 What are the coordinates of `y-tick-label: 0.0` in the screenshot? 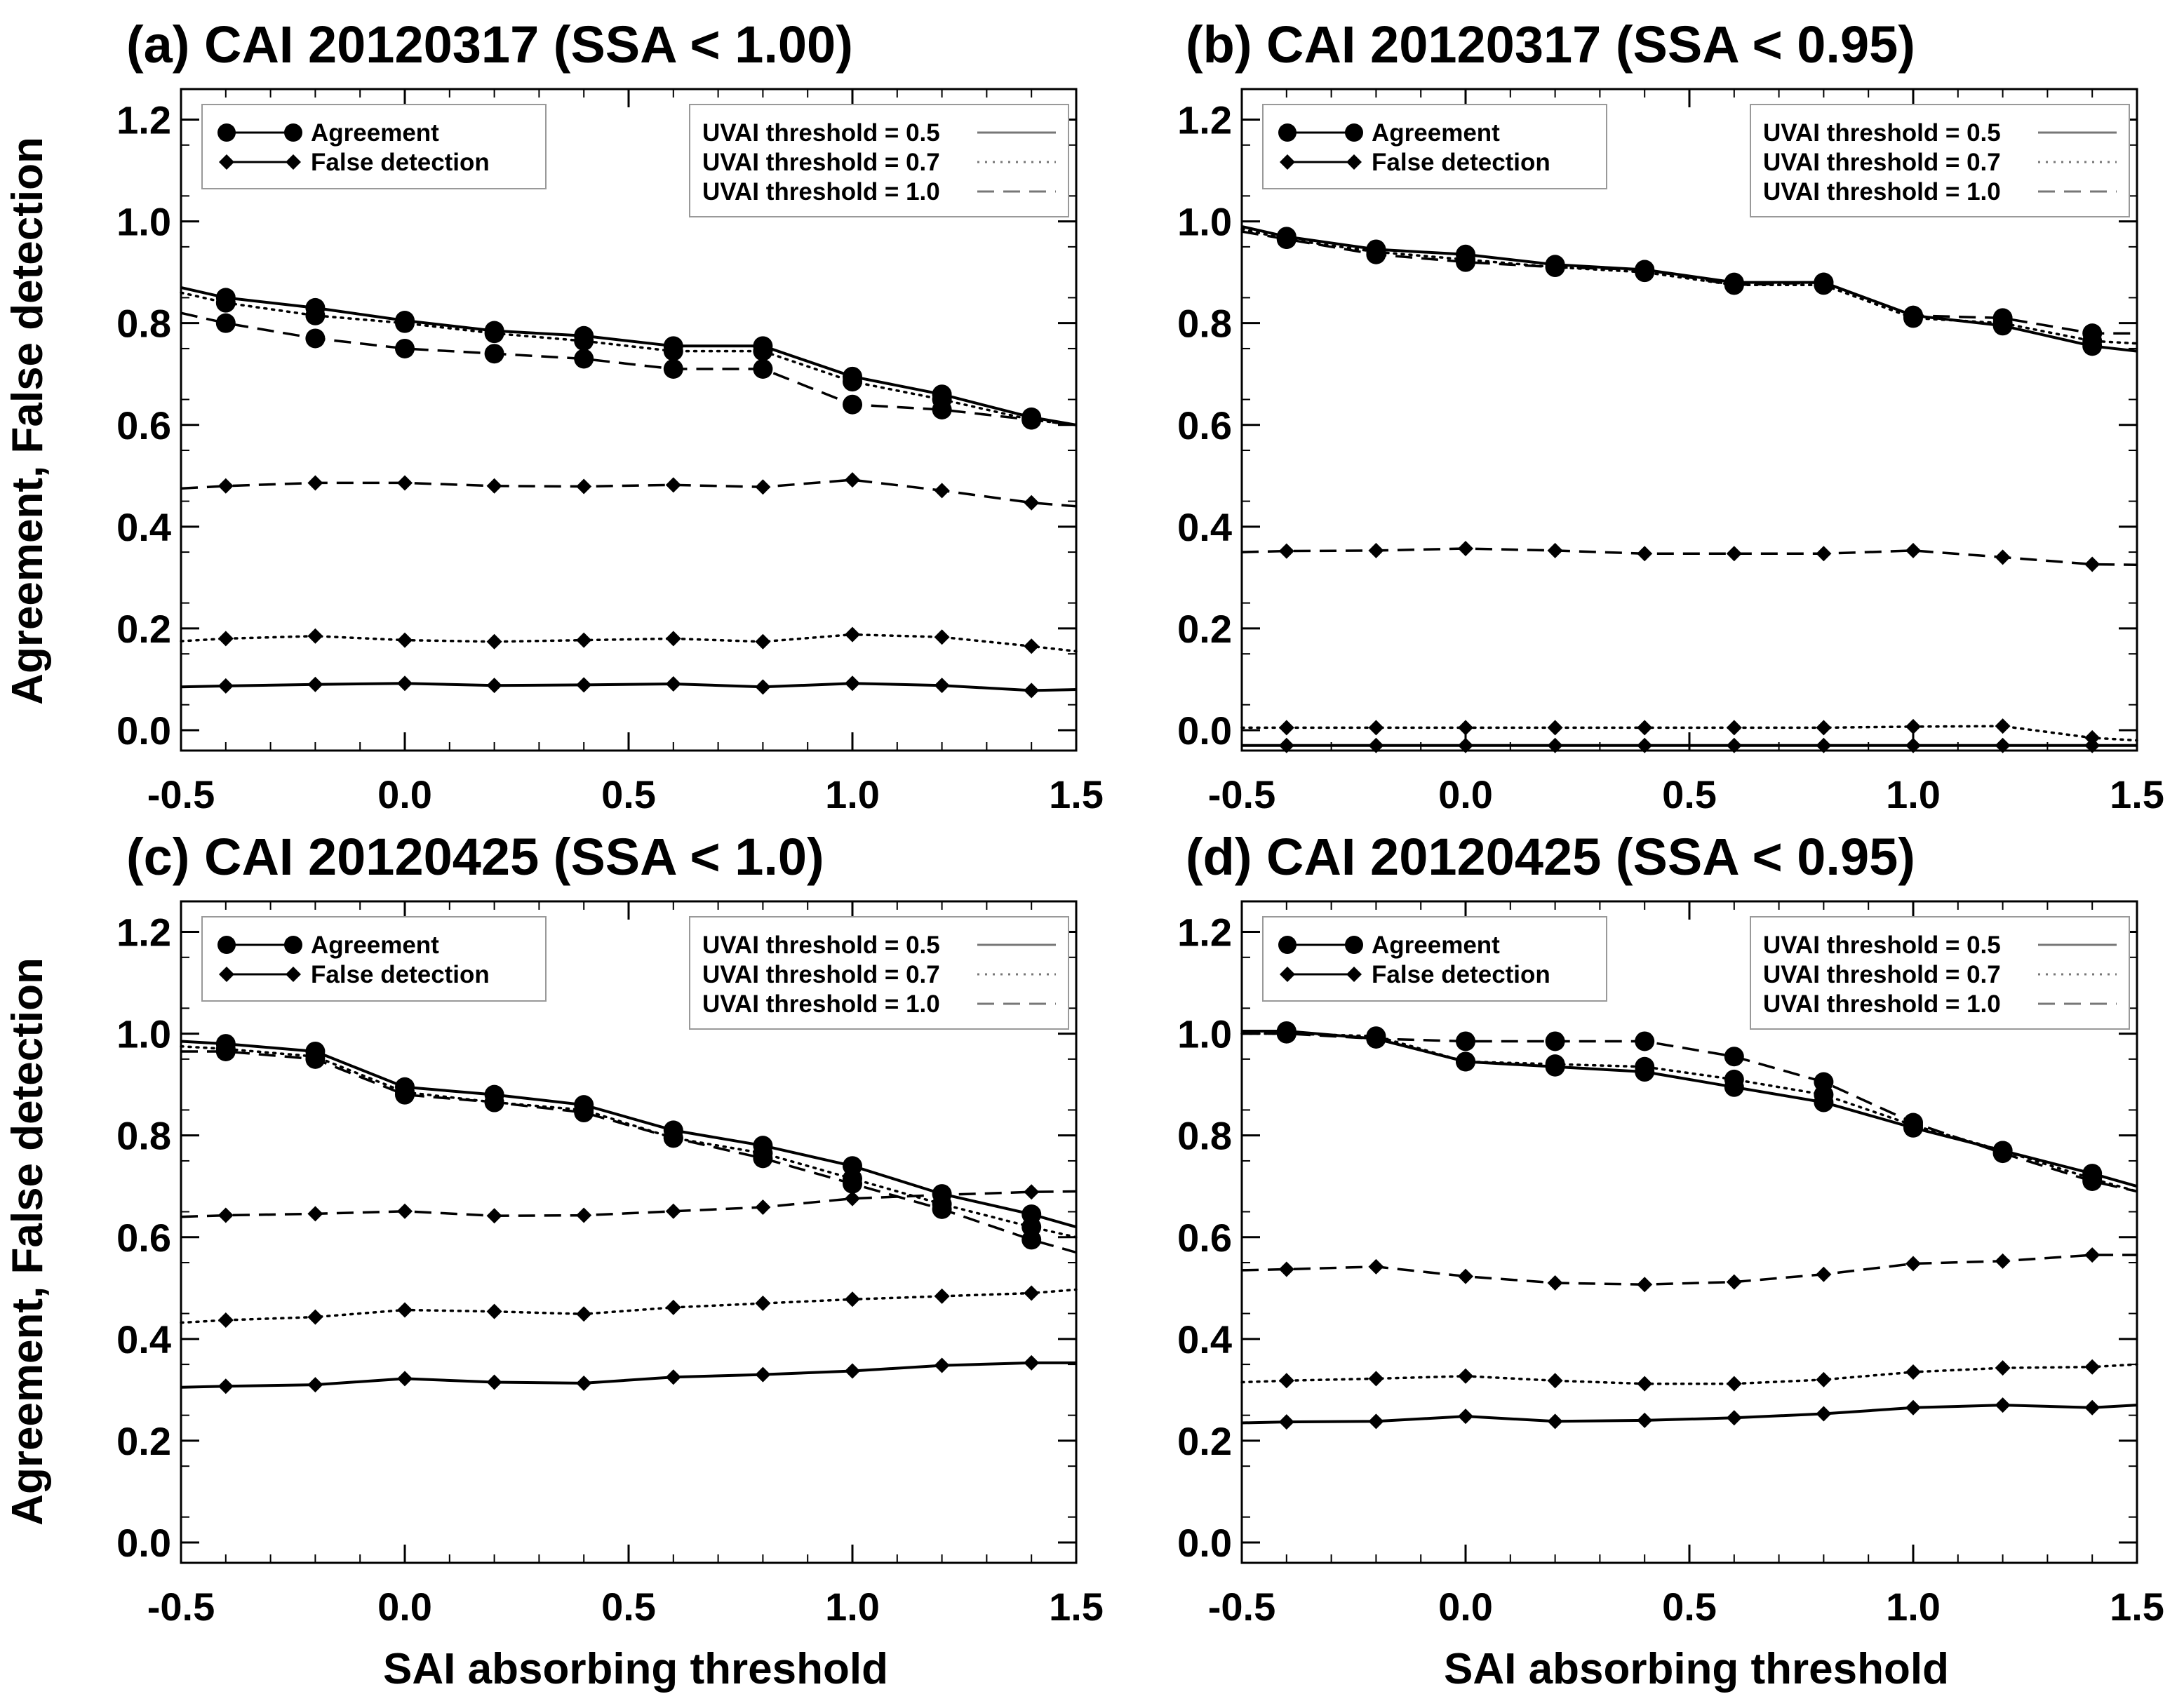 It's located at (1204, 1543).